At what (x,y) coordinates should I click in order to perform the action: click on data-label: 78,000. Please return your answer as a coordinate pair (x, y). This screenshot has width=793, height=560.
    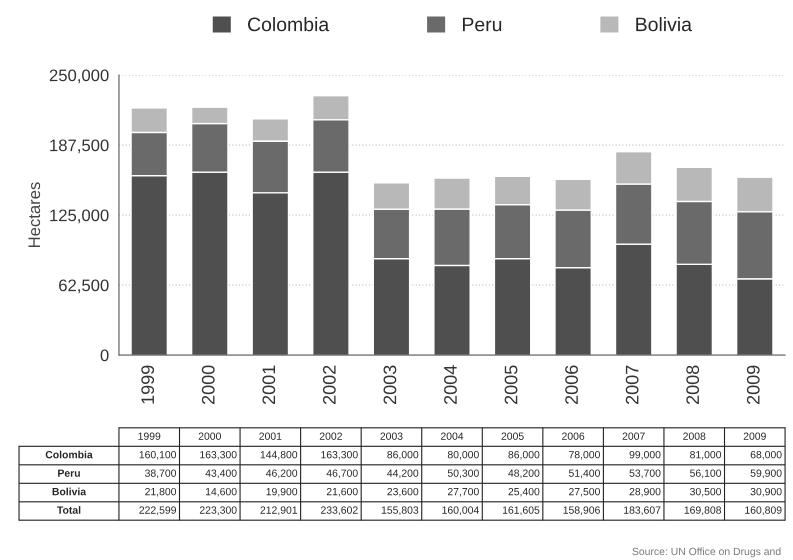
    Looking at the image, I should click on (584, 455).